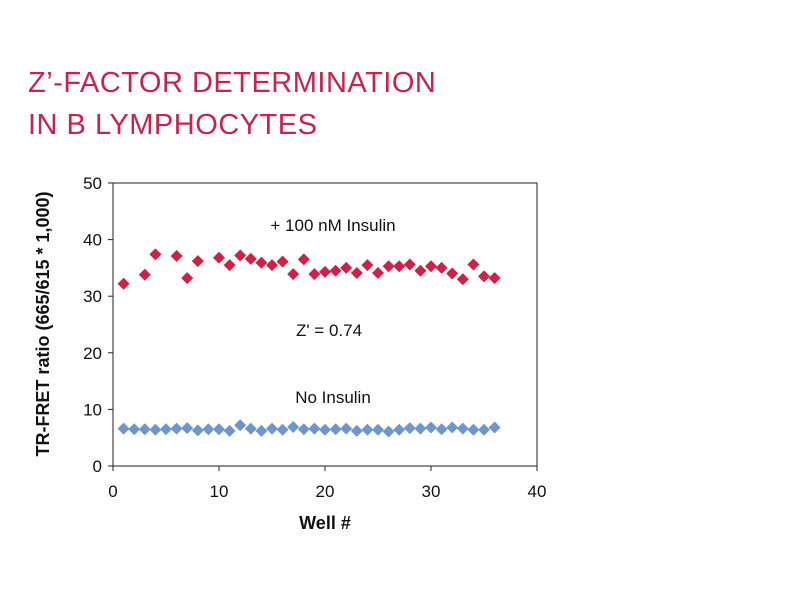  What do you see at coordinates (333, 397) in the screenshot?
I see `annotation-no-insulin: No Insulin` at bounding box center [333, 397].